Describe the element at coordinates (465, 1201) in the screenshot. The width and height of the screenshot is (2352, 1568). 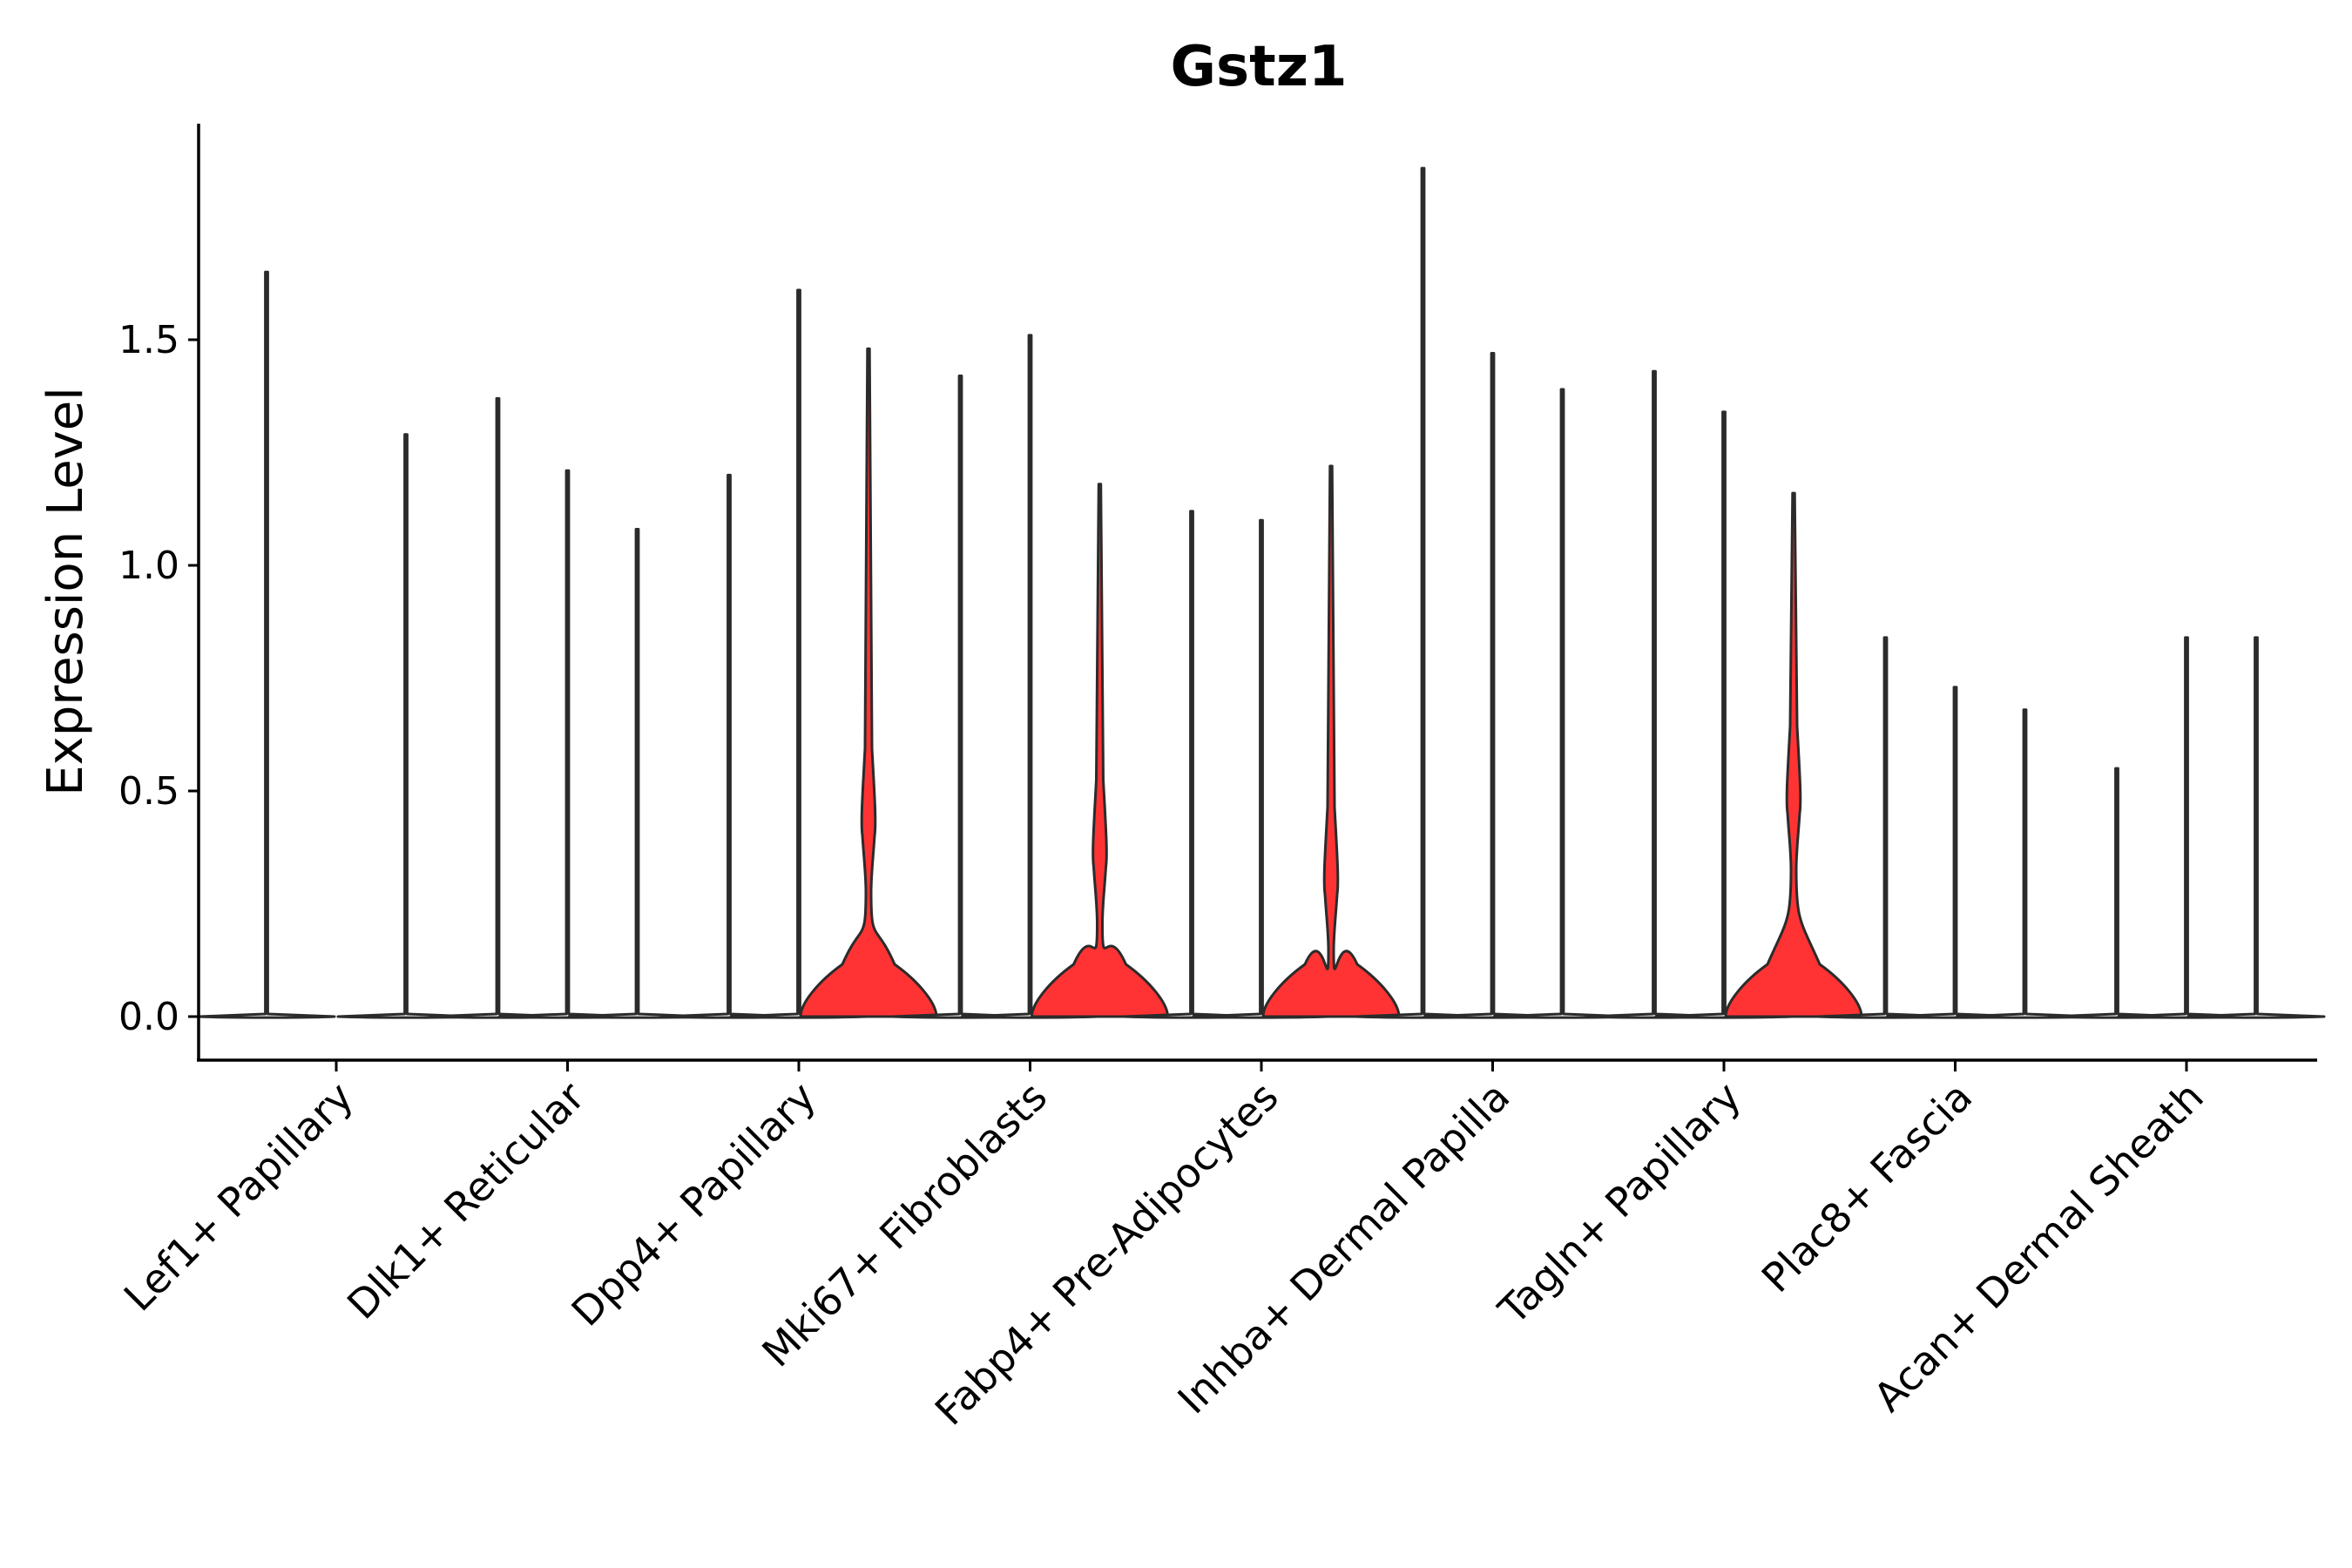
I see `x-tick-label: Dlk1+ Reticular` at that location.